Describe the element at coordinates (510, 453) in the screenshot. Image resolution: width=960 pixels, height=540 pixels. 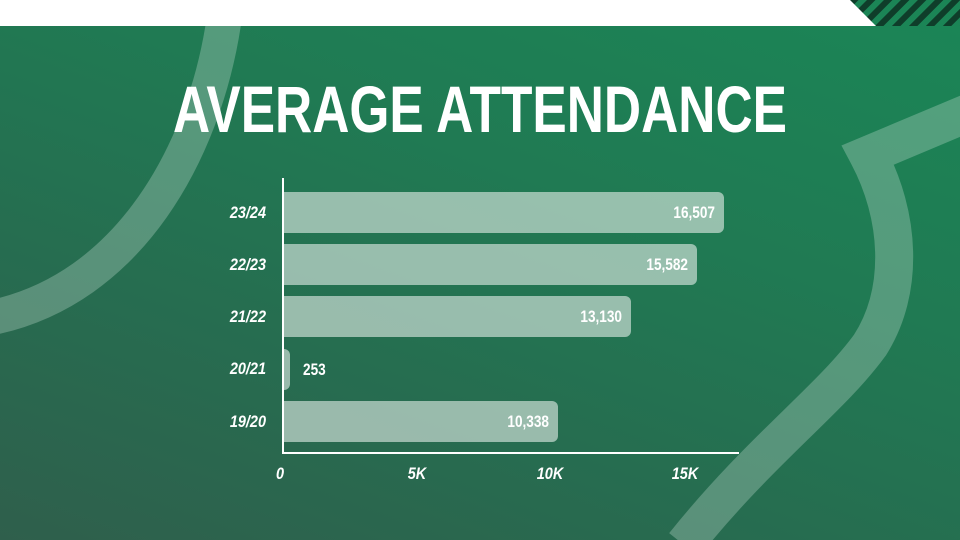
I see `x-axis-line` at that location.